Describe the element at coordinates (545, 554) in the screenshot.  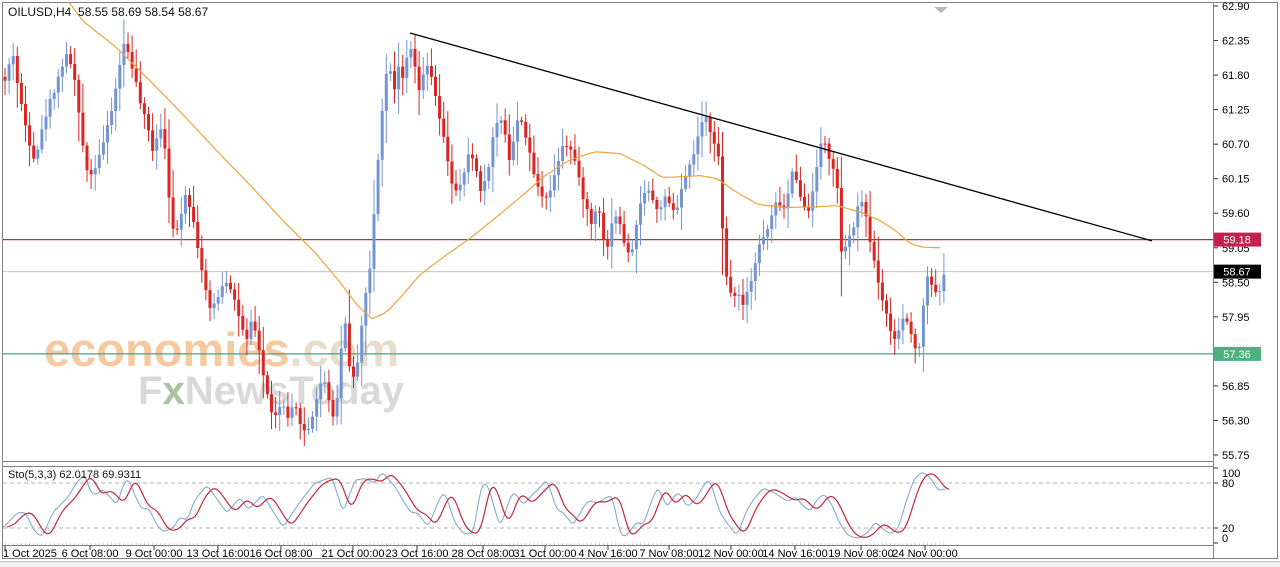
I see `time-axis-label: 31 Oct 00:00` at that location.